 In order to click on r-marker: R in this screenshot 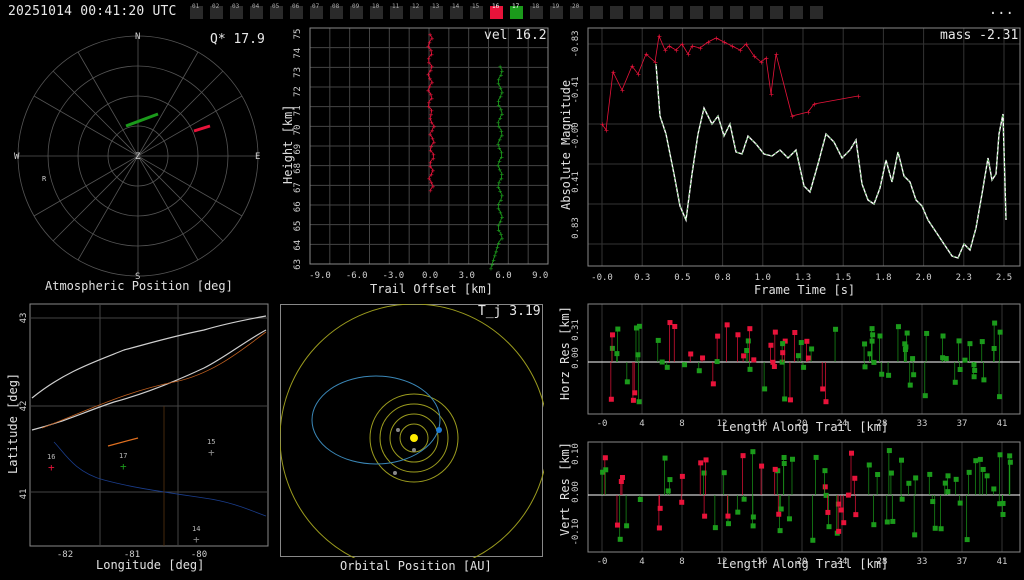, I will do `click(44, 179)`.